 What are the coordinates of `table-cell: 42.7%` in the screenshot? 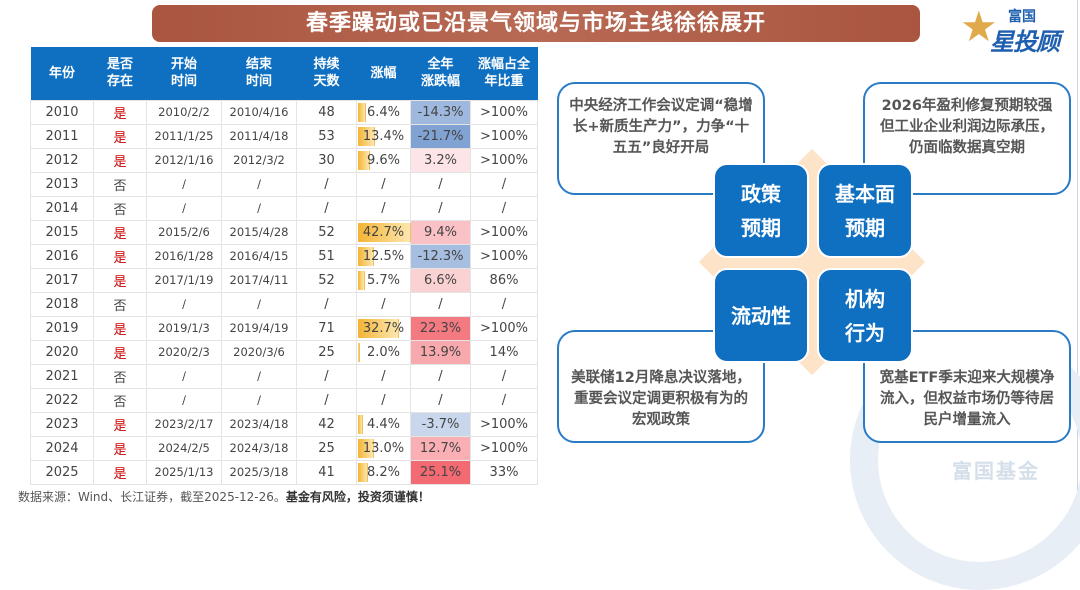 It's located at (383, 232).